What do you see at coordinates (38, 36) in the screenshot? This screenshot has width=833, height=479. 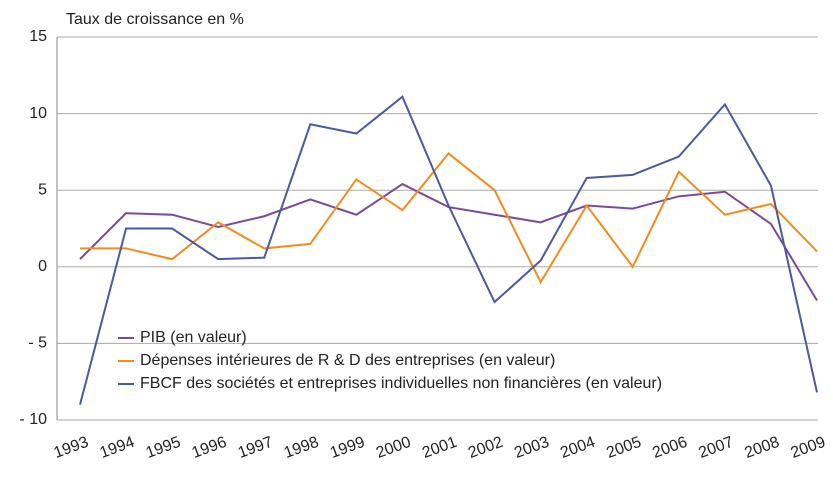 I see `y-tick-label: 15` at bounding box center [38, 36].